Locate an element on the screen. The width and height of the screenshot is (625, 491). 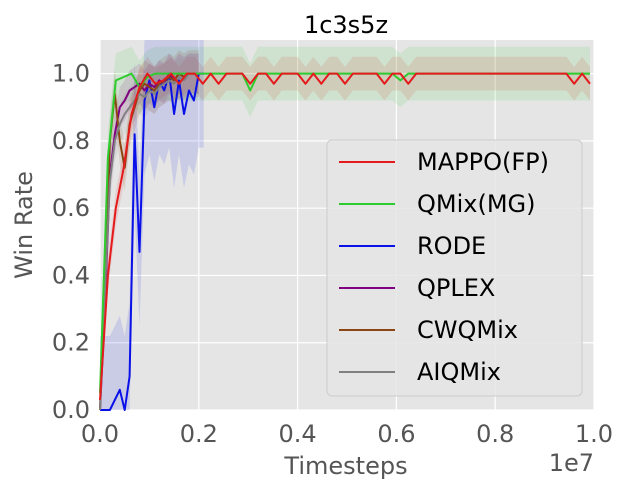
x-tick-label: 0.8 is located at coordinates (495, 434).